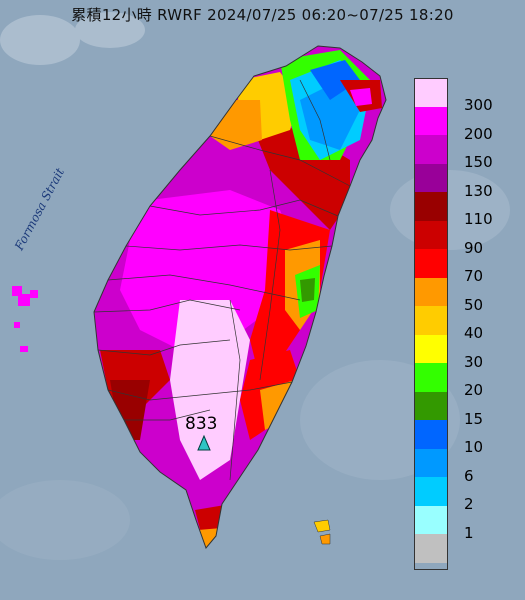  Describe the element at coordinates (474, 304) in the screenshot. I see `legend-label: 50` at that location.